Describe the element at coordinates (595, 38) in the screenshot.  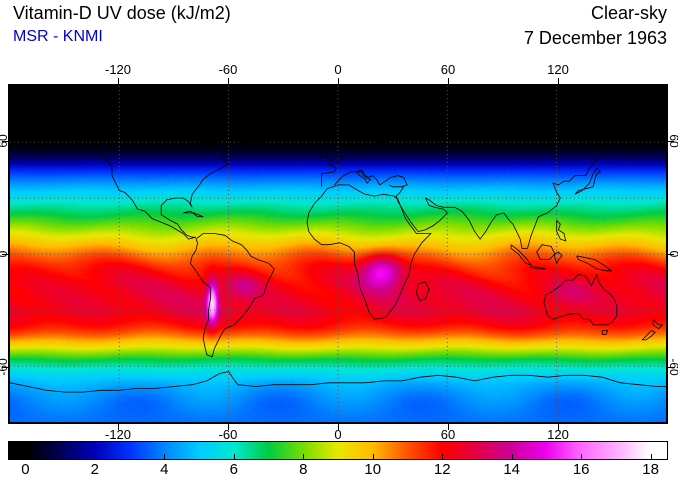
I see `date-label: 7 December 1963` at that location.